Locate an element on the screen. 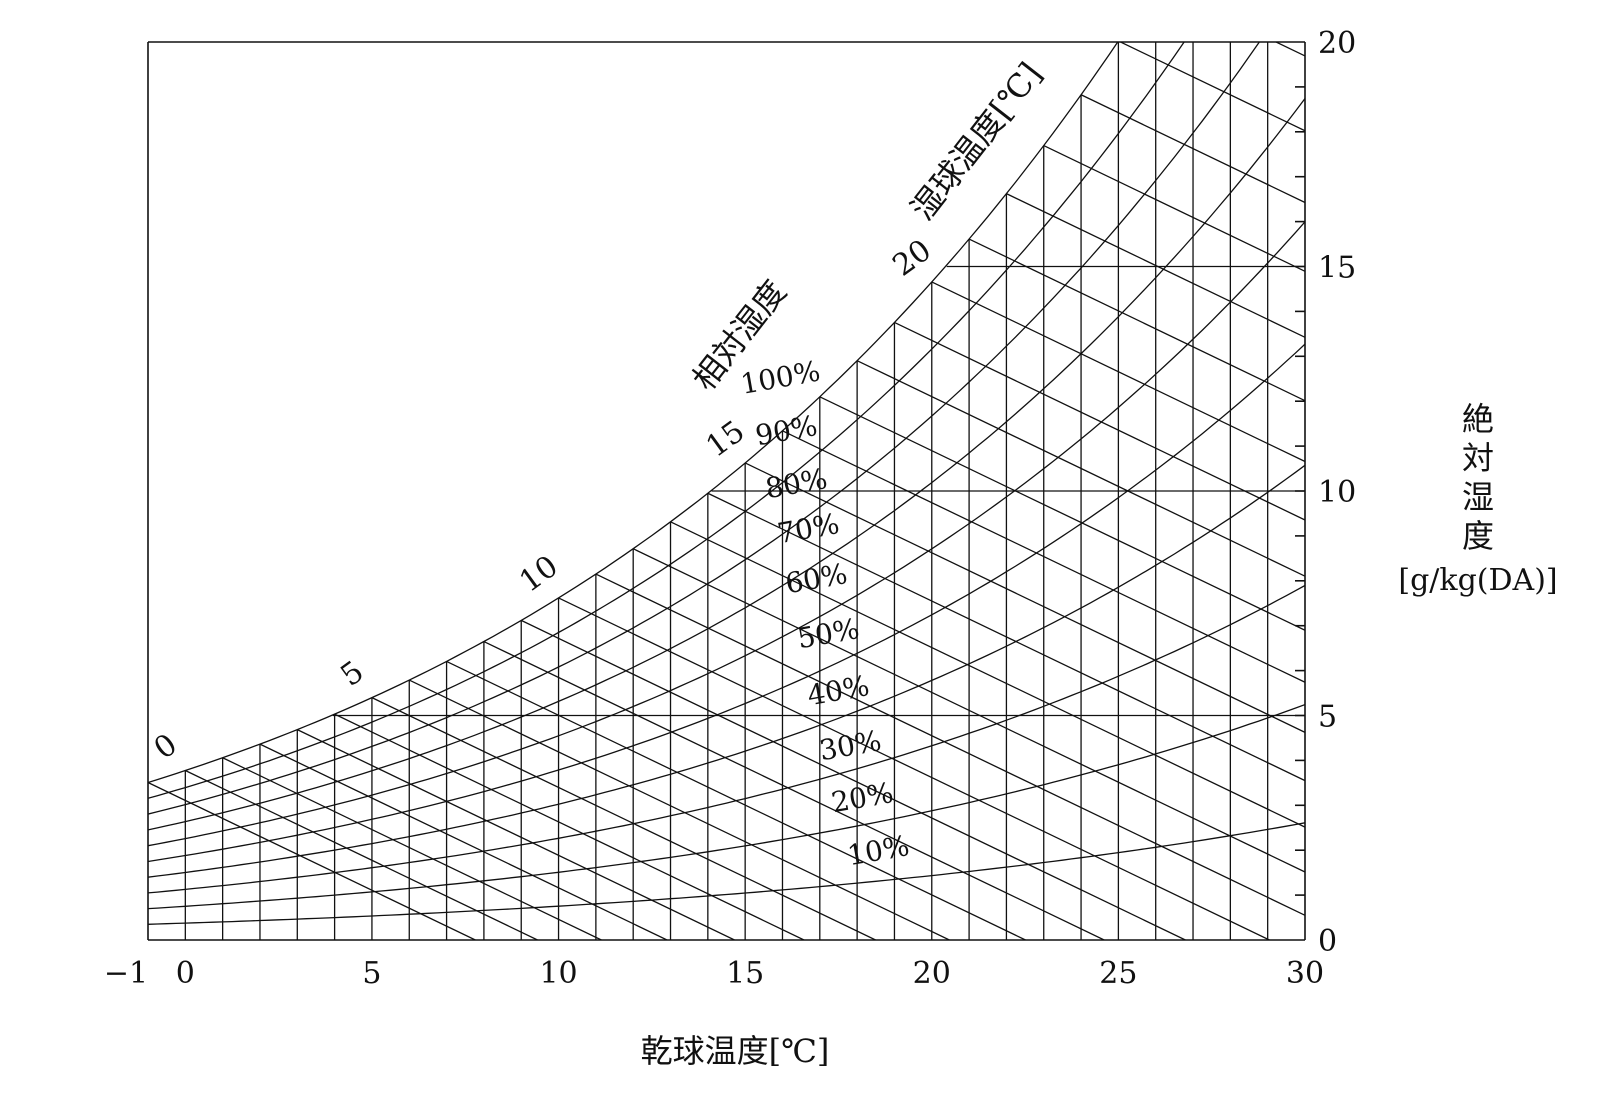  rh-label-40: 40% is located at coordinates (838, 690).